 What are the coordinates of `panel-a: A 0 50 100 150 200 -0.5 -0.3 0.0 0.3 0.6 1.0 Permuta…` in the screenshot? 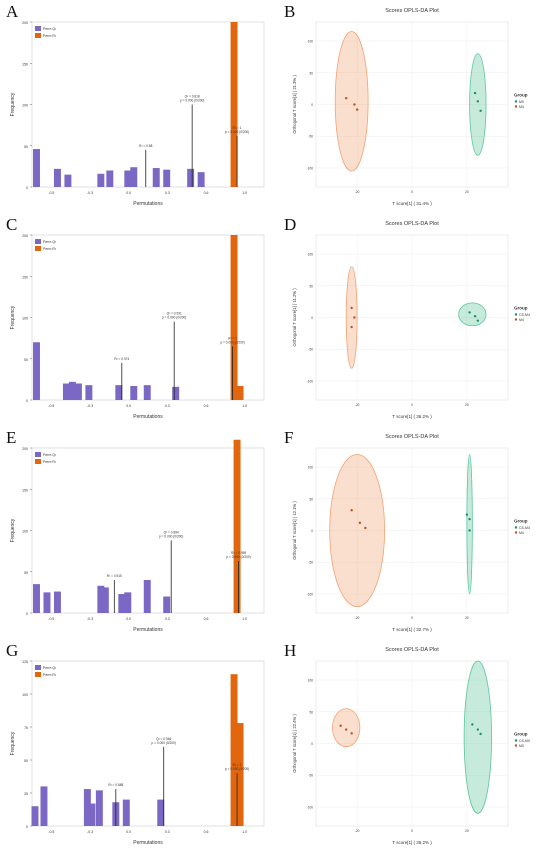 It's located at (137, 106).